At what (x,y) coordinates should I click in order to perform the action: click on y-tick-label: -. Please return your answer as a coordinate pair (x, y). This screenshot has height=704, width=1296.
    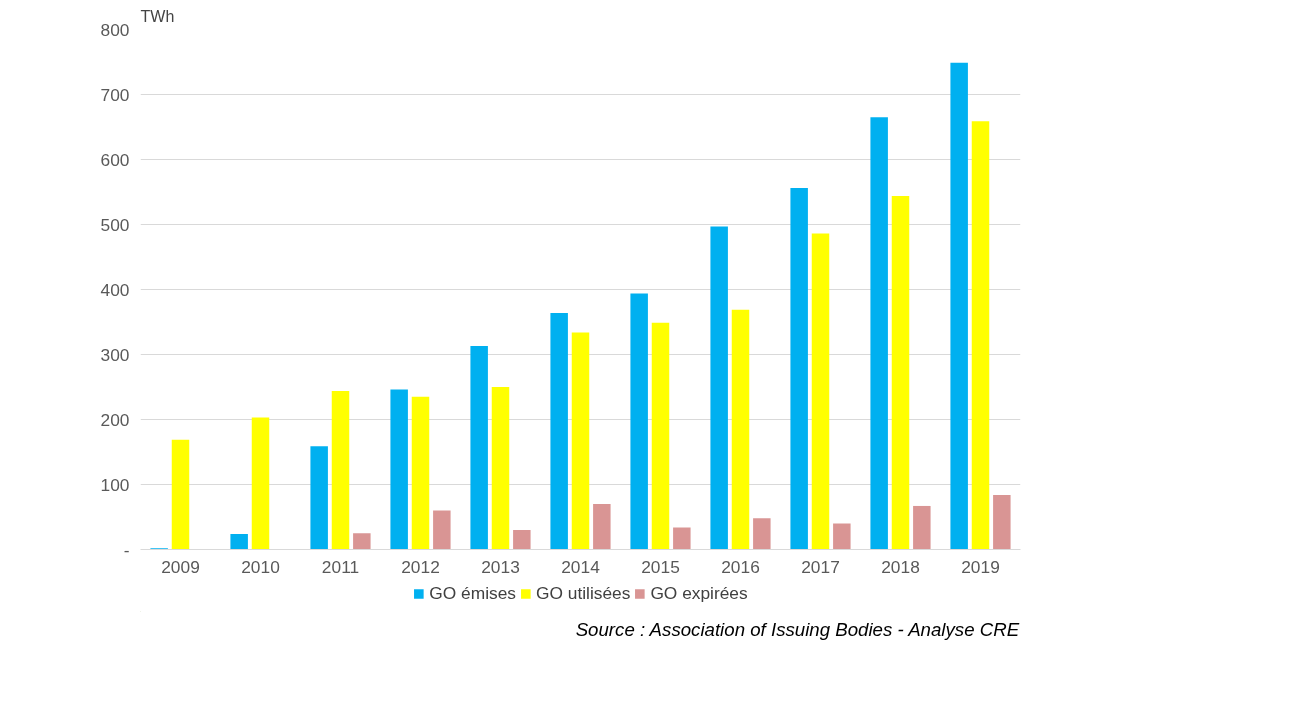
    Looking at the image, I should click on (126, 549).